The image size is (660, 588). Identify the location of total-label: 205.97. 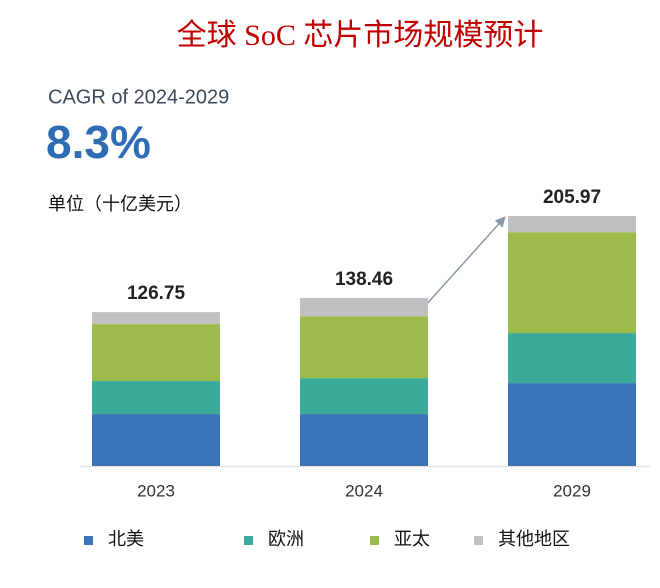
(572, 197).